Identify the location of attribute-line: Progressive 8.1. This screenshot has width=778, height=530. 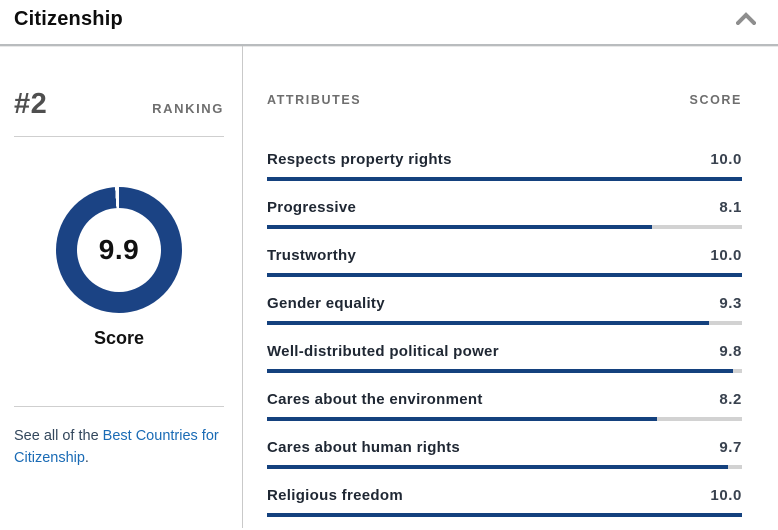
(504, 208).